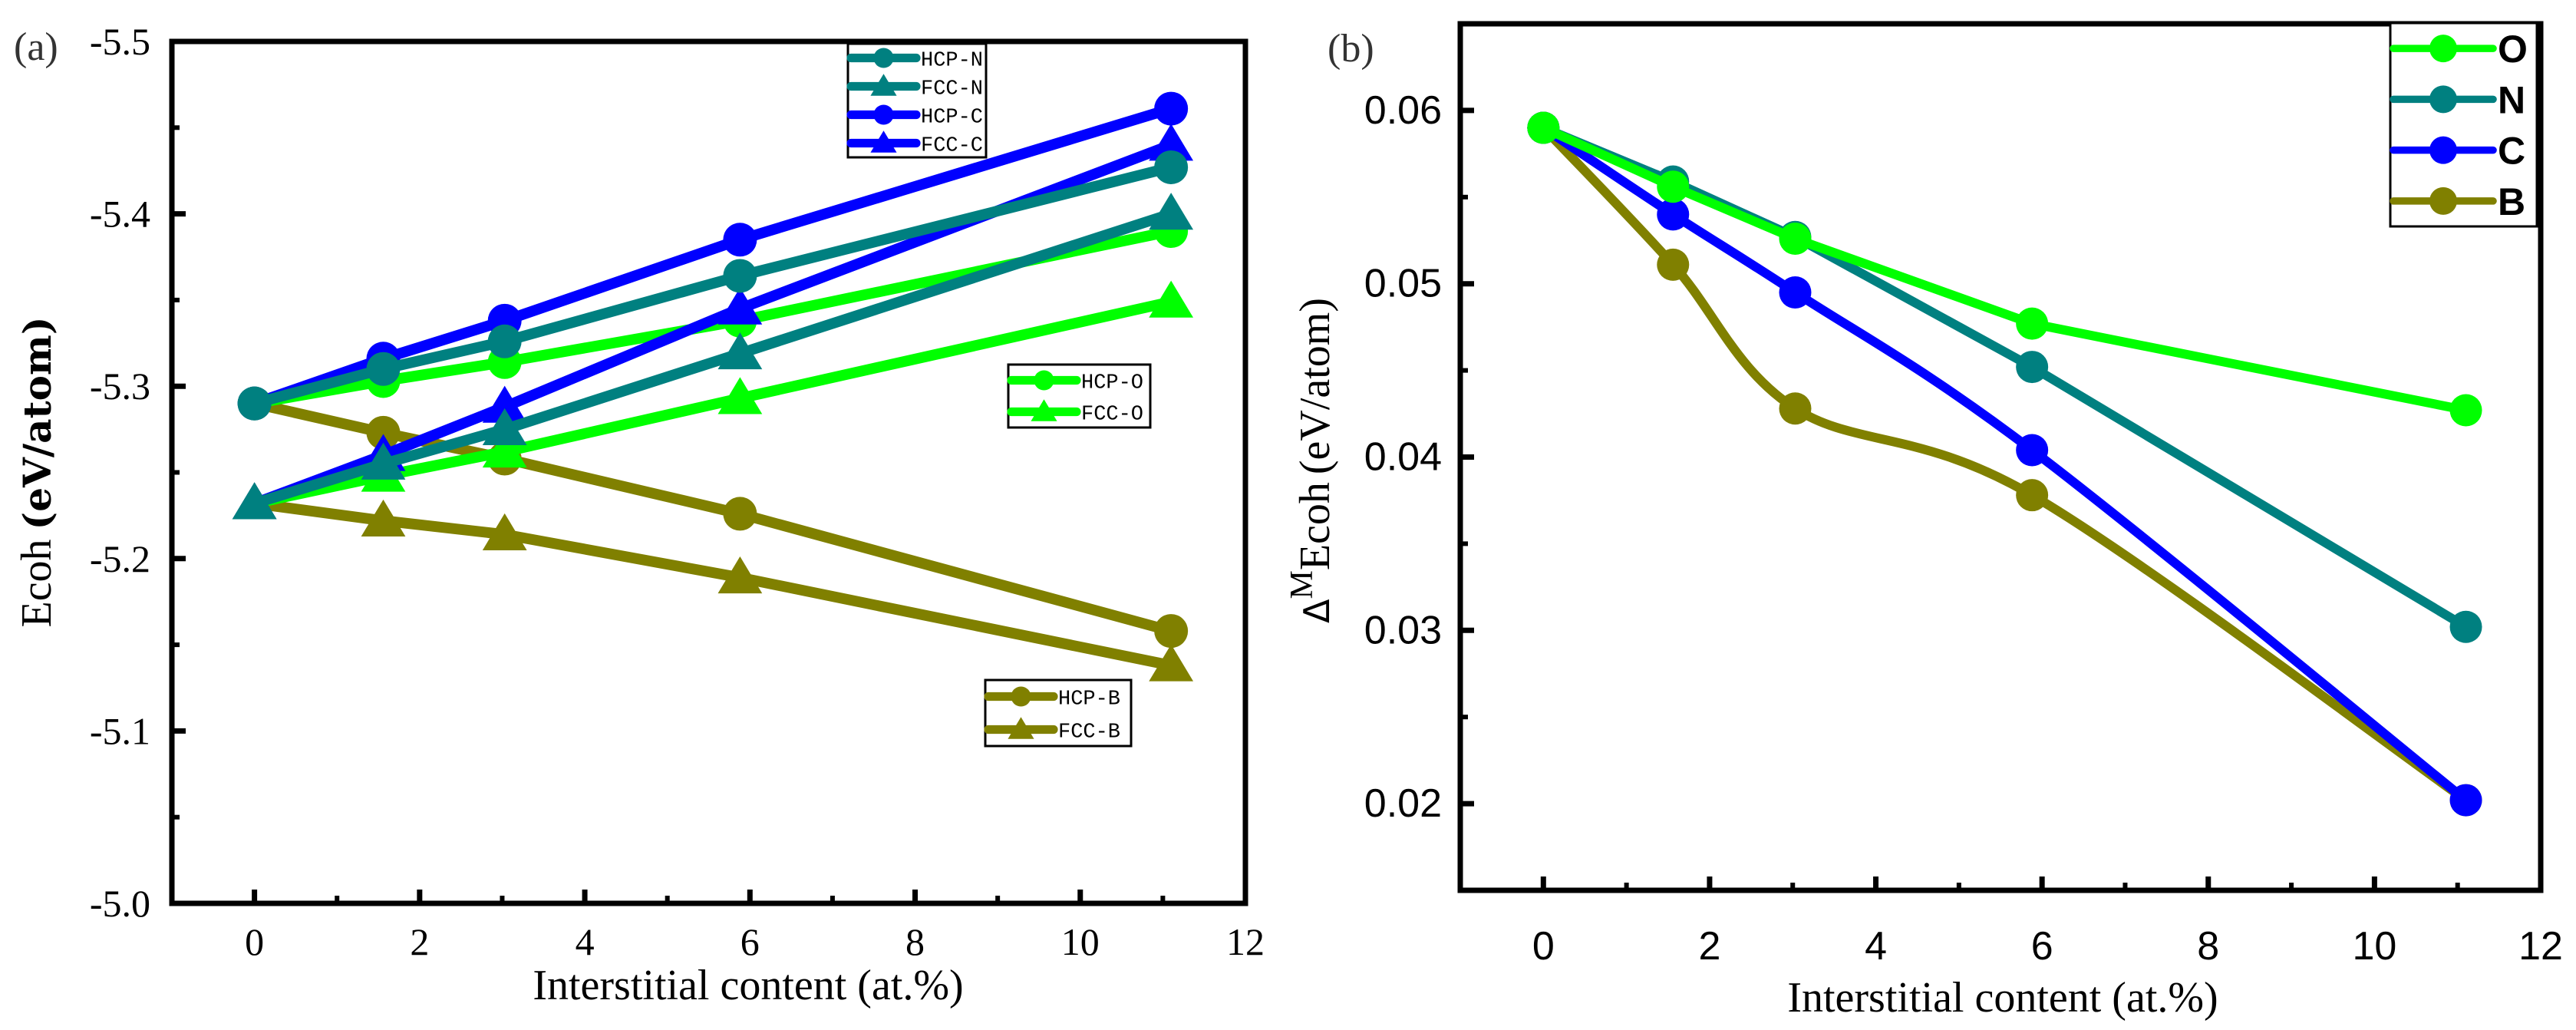 The height and width of the screenshot is (1030, 2576). Describe the element at coordinates (1075, 382) in the screenshot. I see `legend-entry-hcp-o: HCP-O` at that location.